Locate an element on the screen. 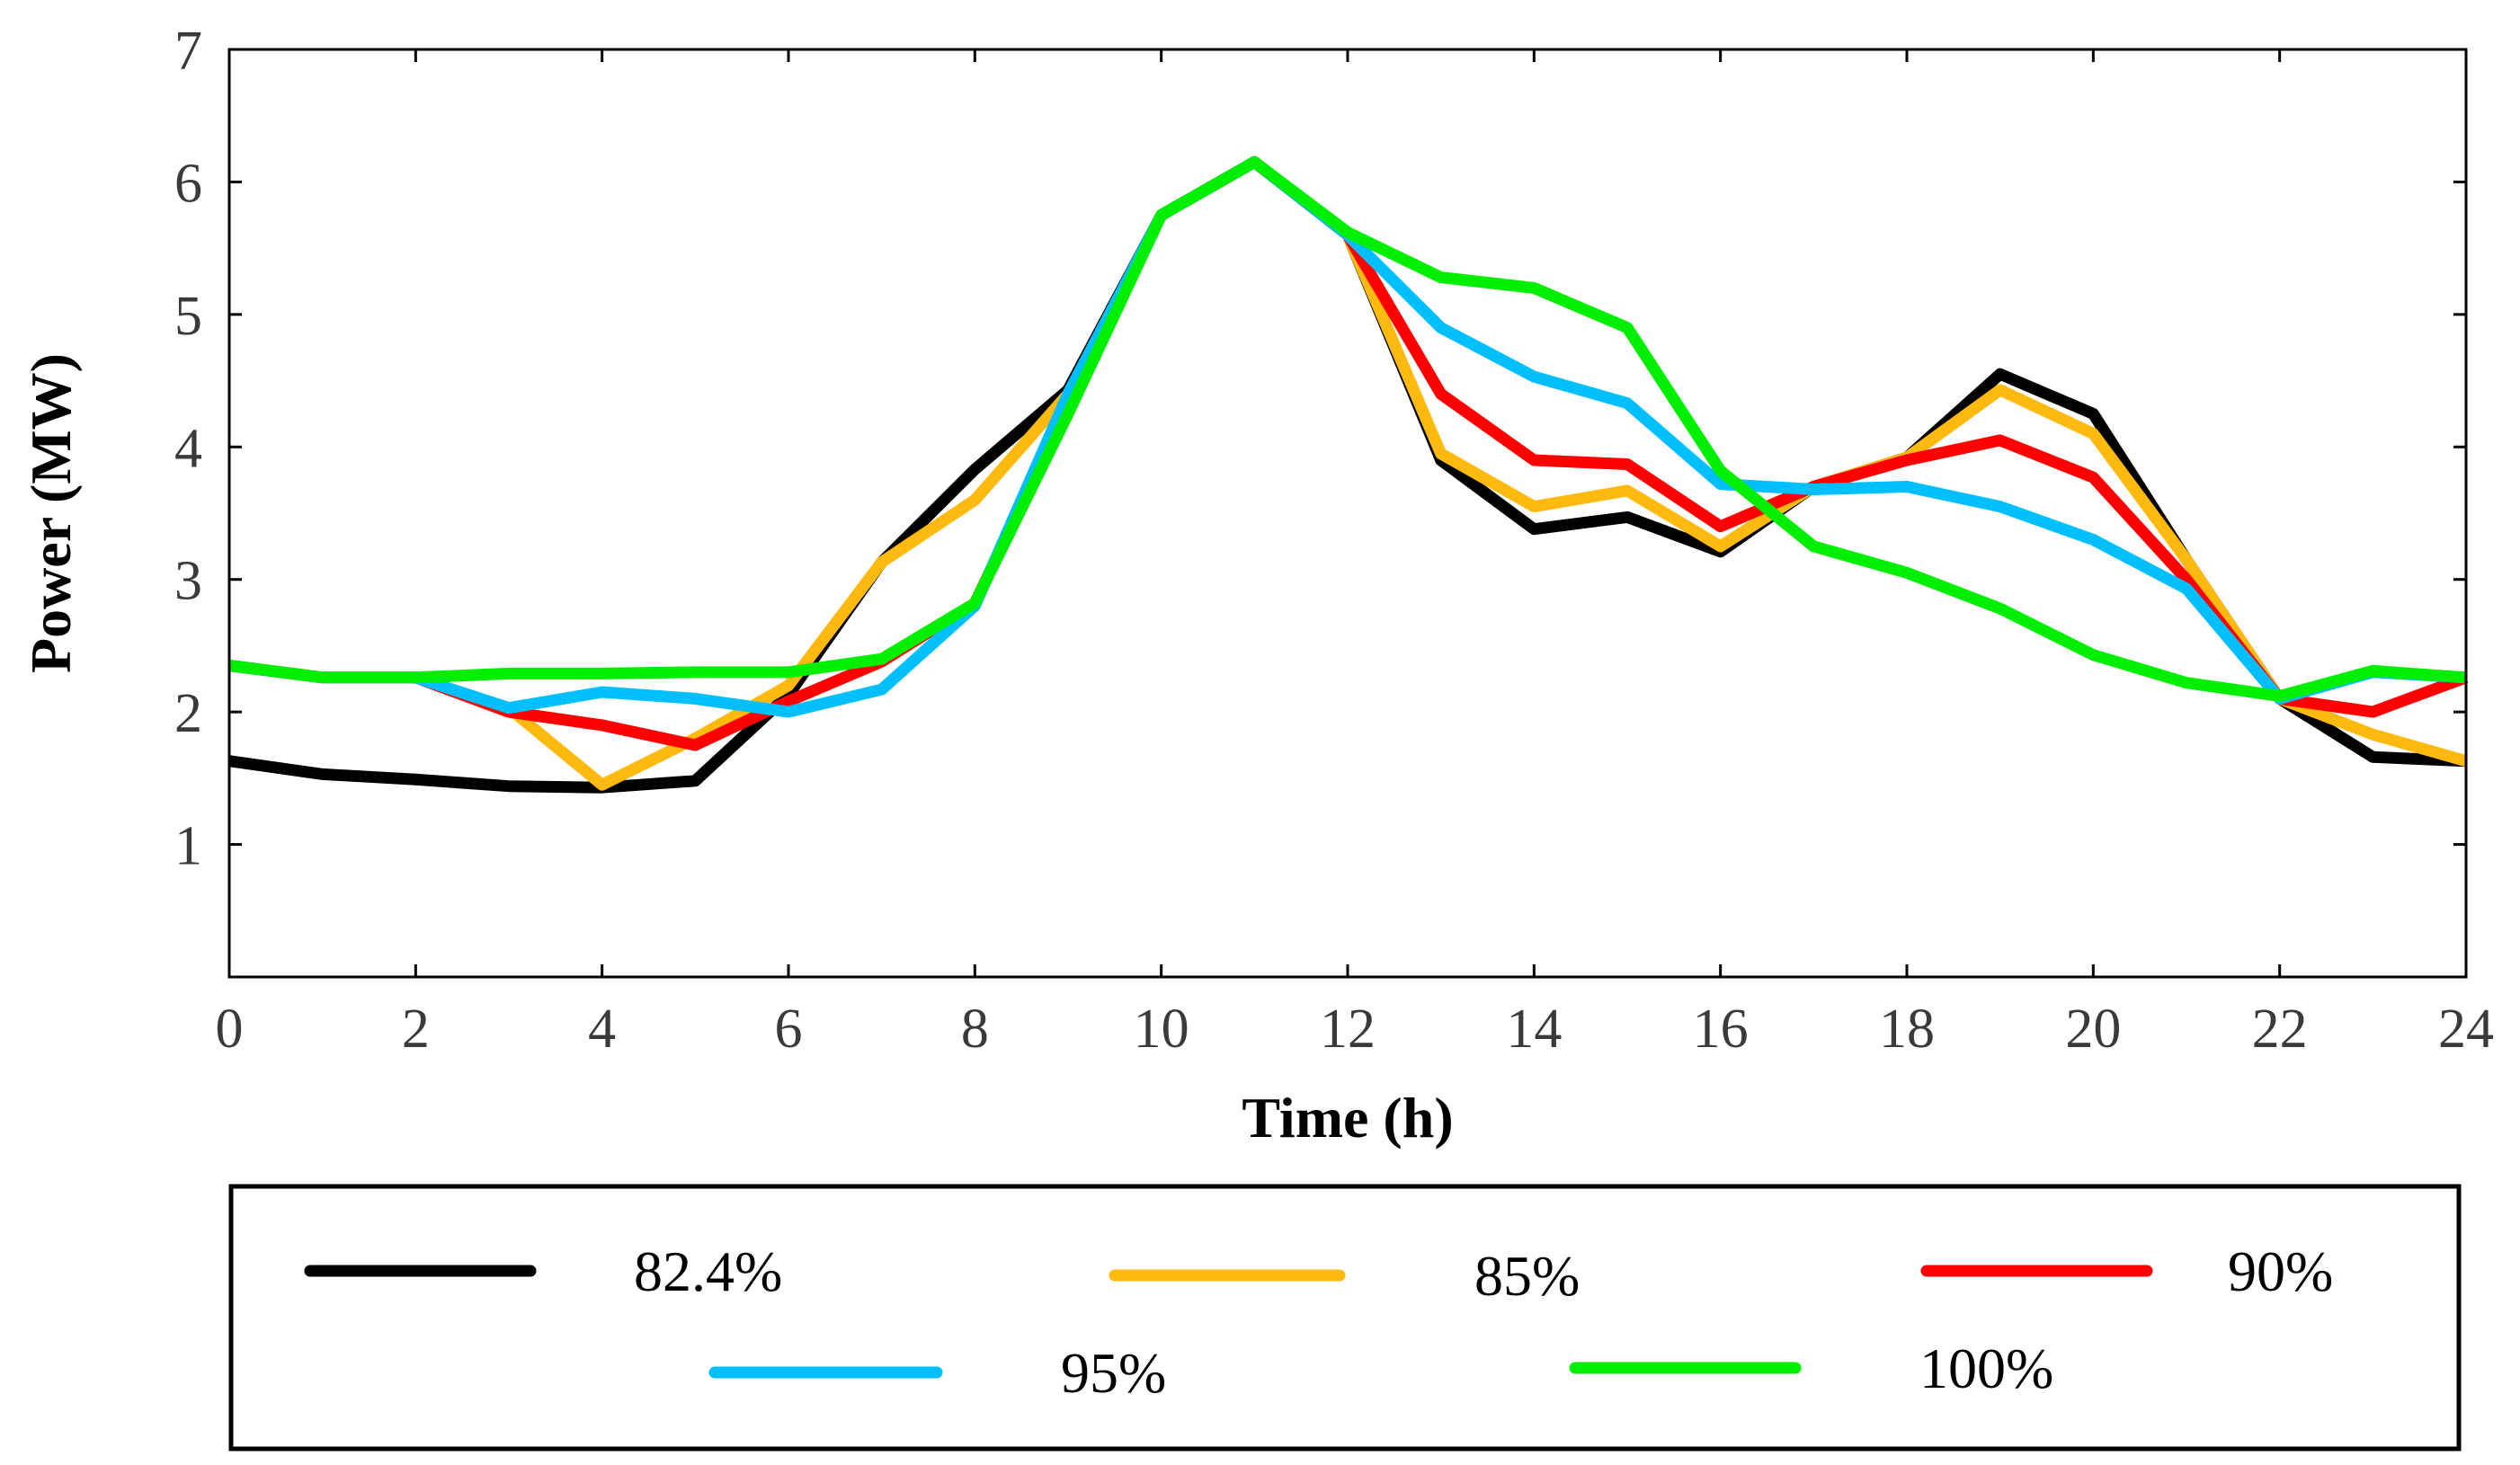 The image size is (2520, 1465). legend: 82.4% 85% 90% 95% 100% is located at coordinates (1319, 1322).